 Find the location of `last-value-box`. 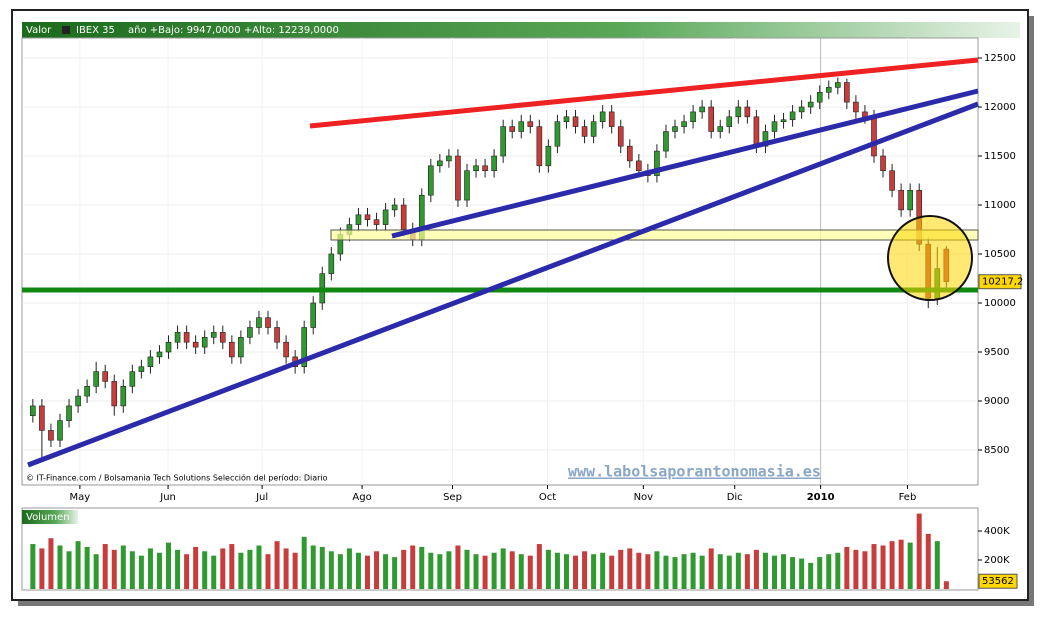

last-value-box is located at coordinates (1000, 282).